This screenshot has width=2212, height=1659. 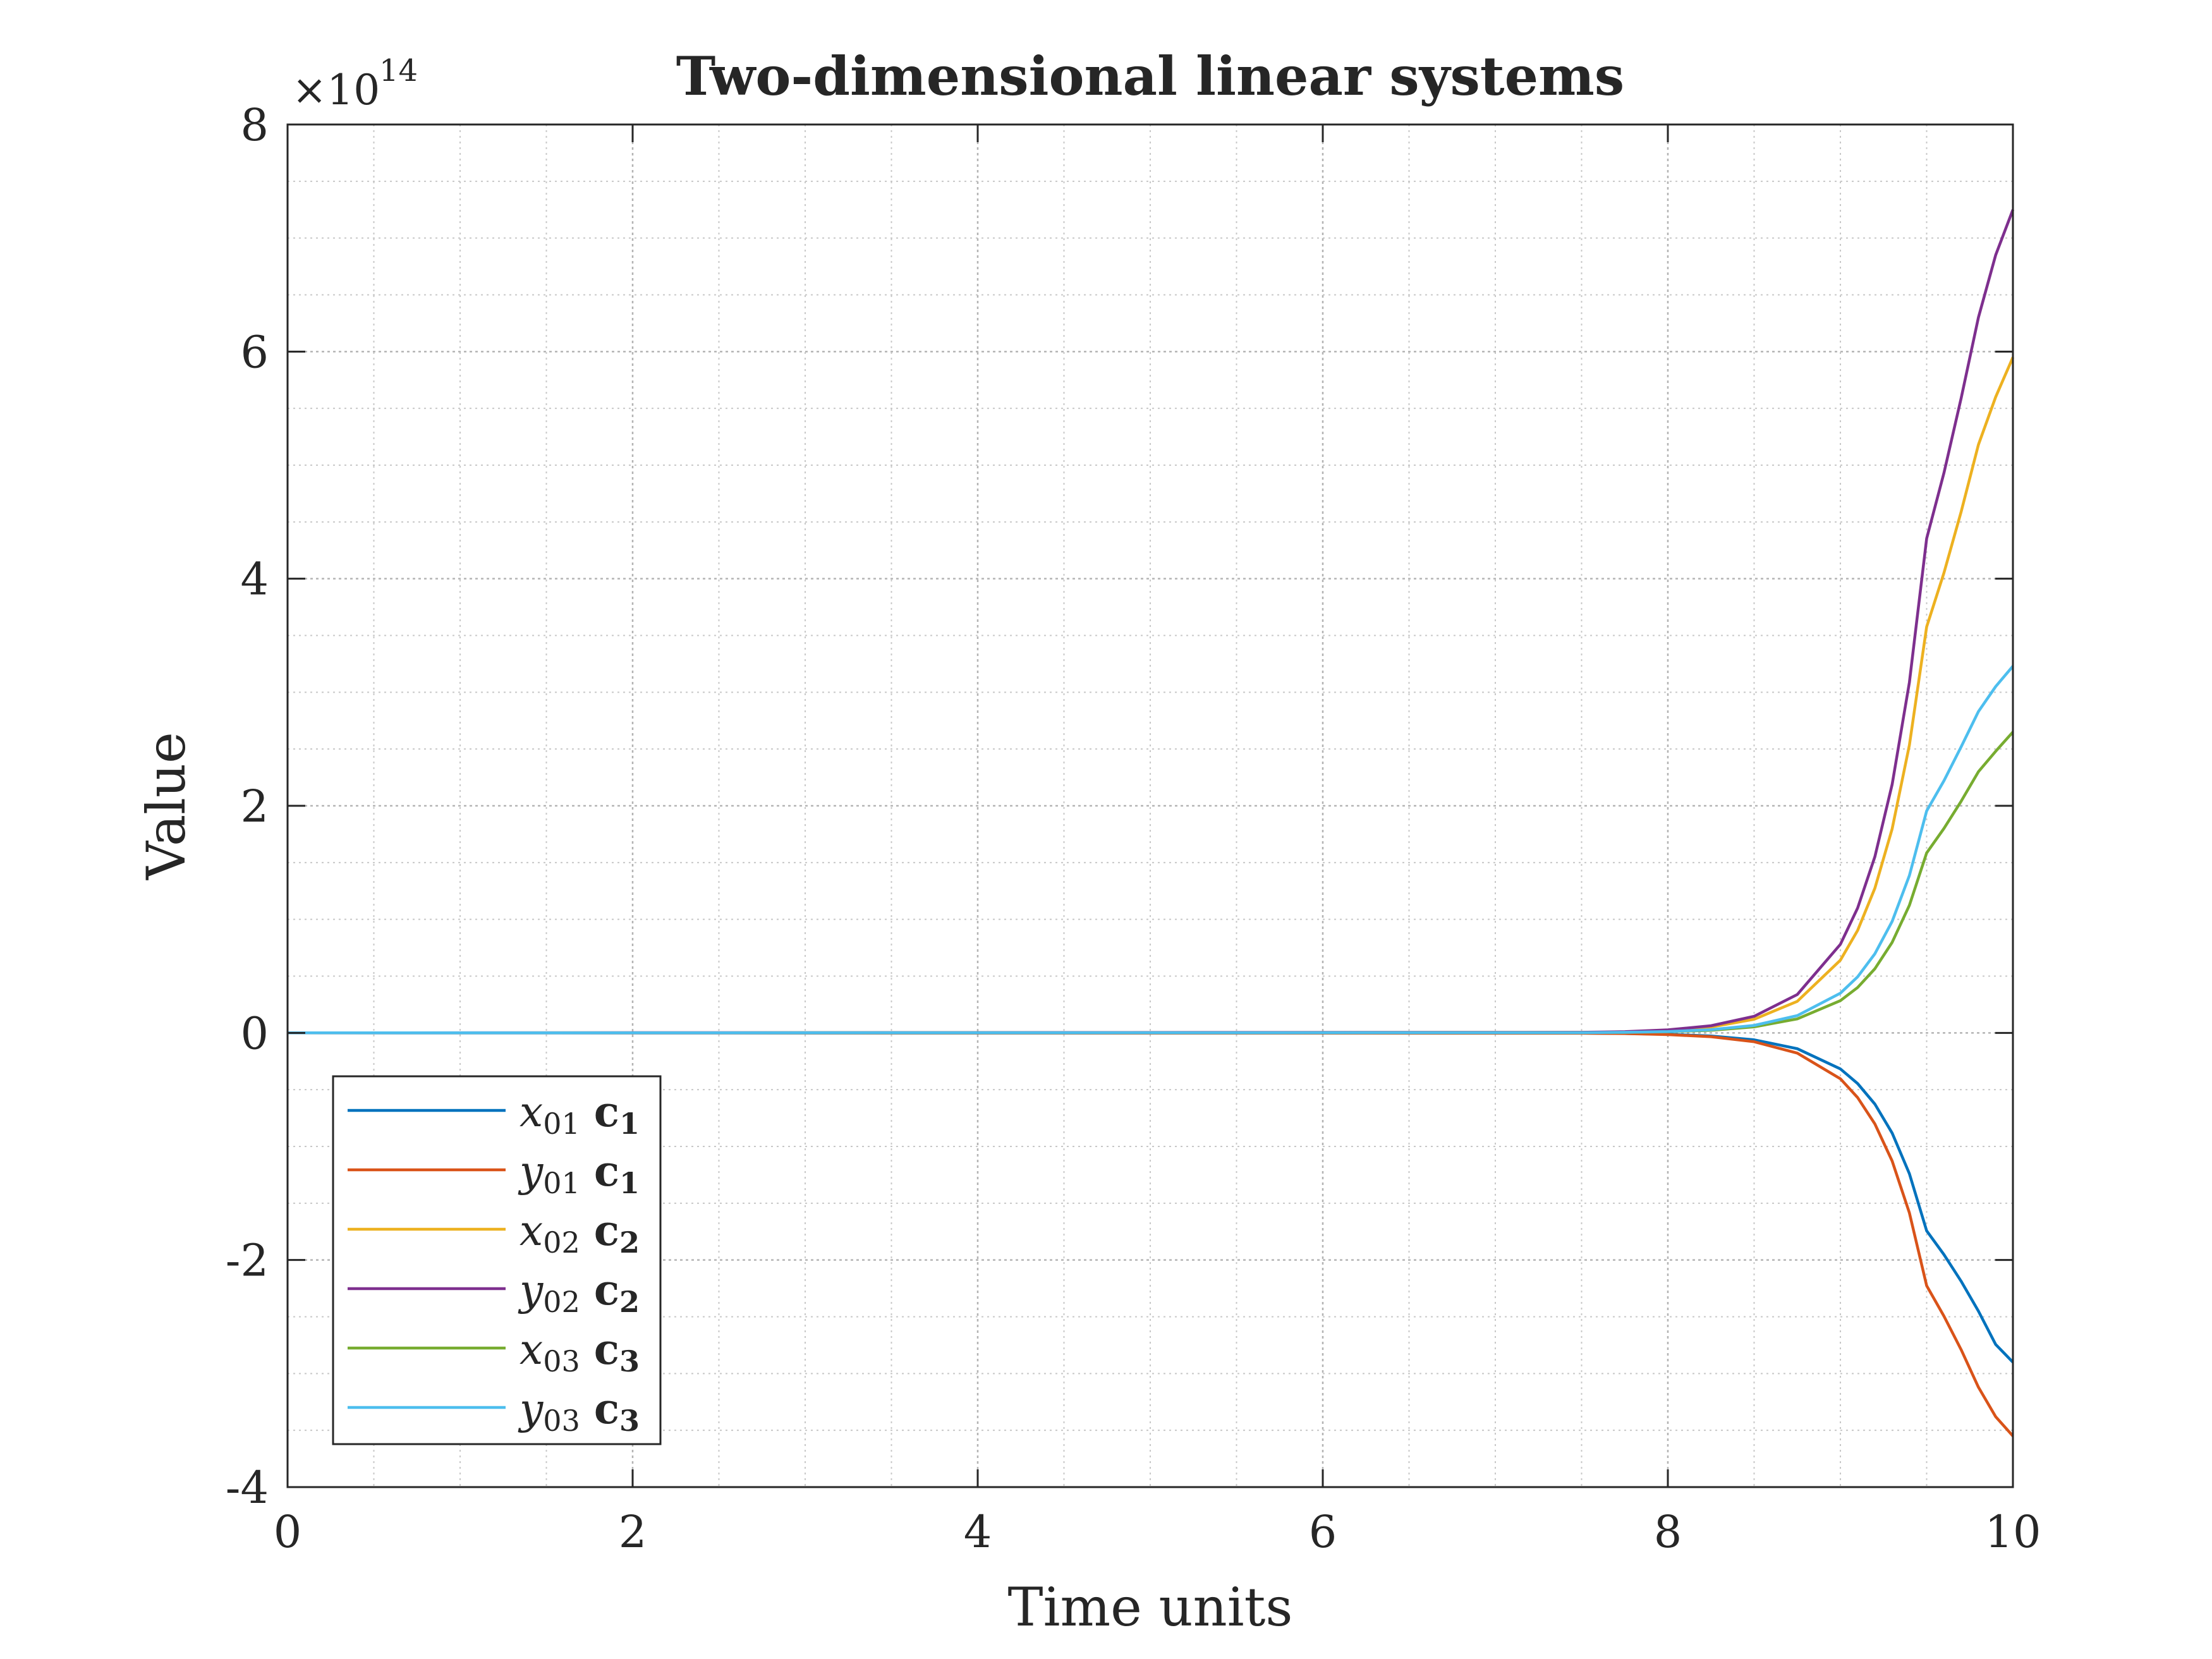 I want to click on x-axis-label: Time units, so click(x=1150, y=1607).